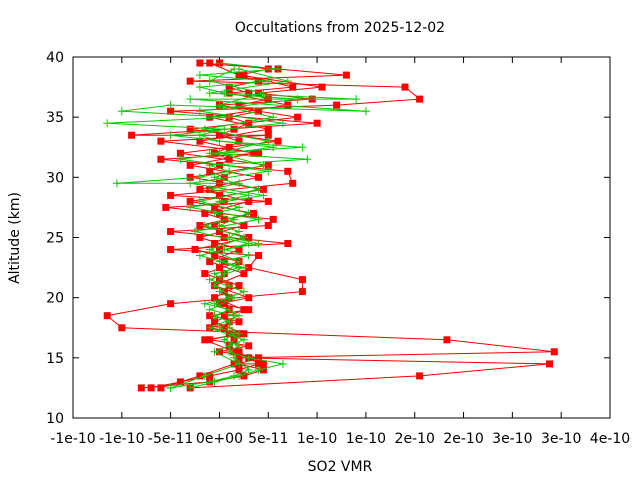  What do you see at coordinates (55, 58) in the screenshot?
I see `y-tick-label: 40` at bounding box center [55, 58].